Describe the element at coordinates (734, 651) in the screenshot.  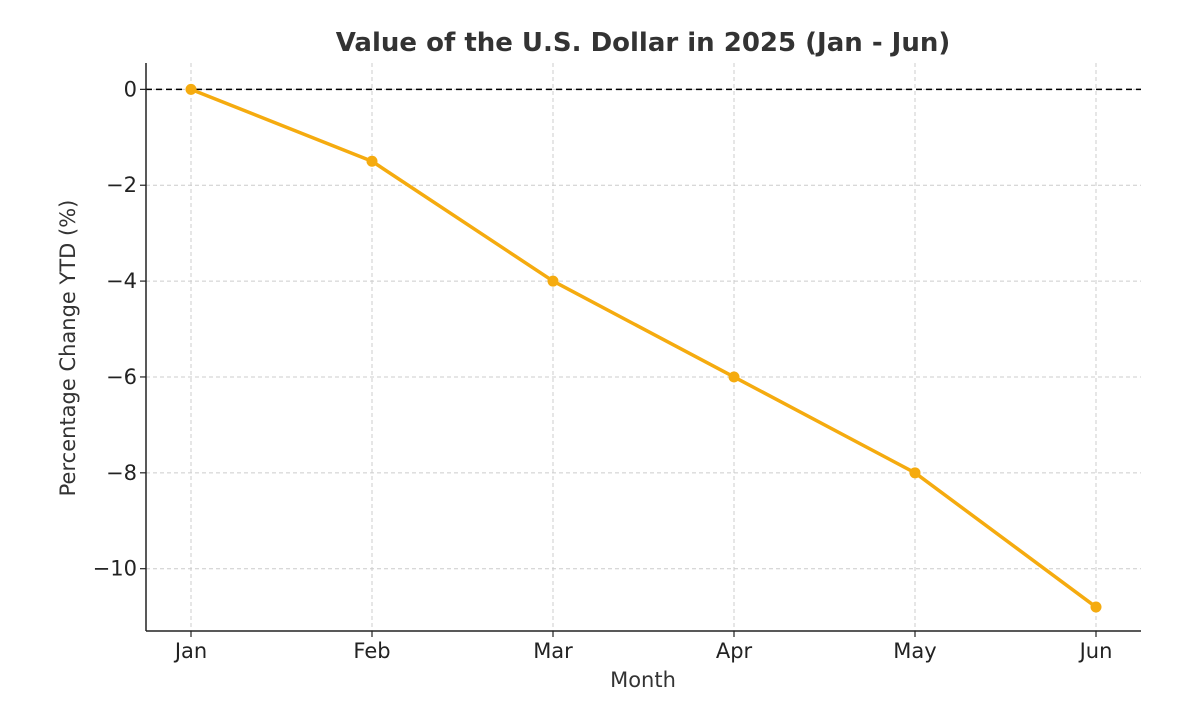
I see `x-tick-label: Apr` at that location.